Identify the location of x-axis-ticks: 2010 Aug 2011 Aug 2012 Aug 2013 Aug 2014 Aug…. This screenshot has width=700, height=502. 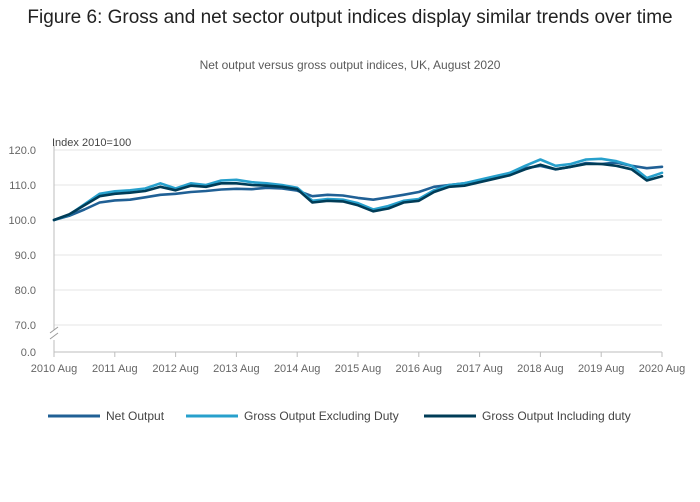
(358, 363).